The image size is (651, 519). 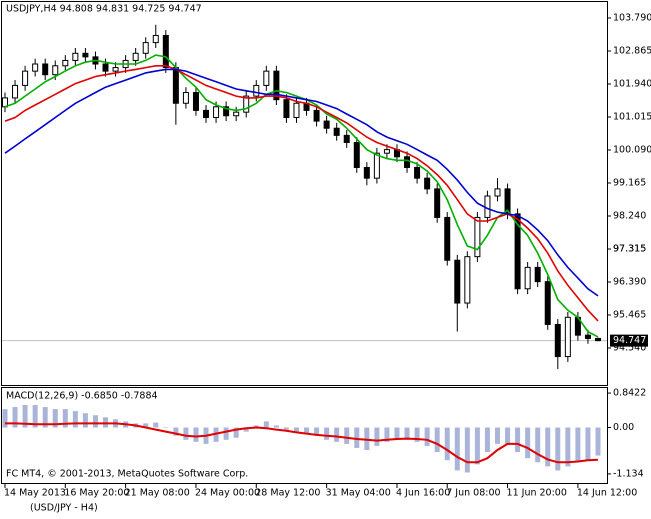 I want to click on x-tick-label: 16 May 20:00, so click(x=96, y=493).